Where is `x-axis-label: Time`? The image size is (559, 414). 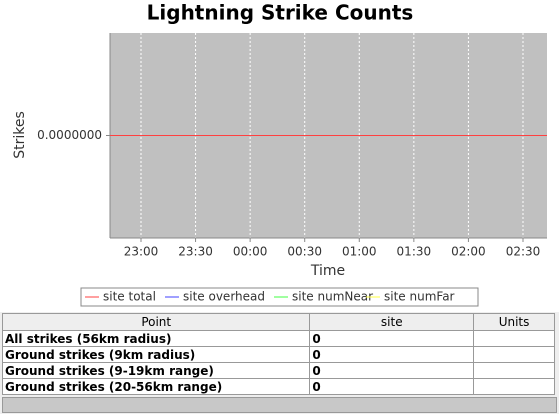
x-axis-label: Time is located at coordinates (327, 271).